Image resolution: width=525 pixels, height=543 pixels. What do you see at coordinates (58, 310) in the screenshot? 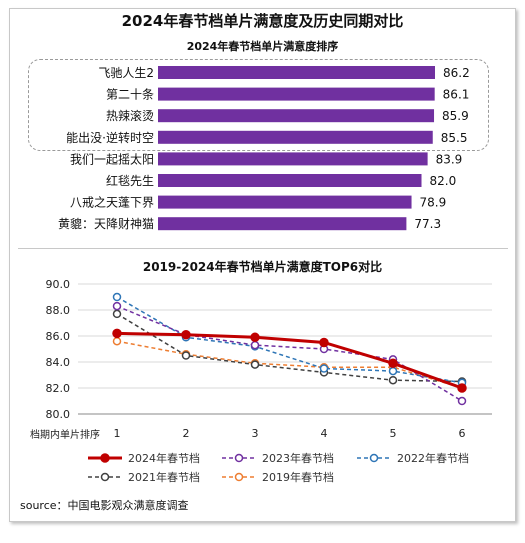
I see `y-tick-label: 88.0` at bounding box center [58, 310].